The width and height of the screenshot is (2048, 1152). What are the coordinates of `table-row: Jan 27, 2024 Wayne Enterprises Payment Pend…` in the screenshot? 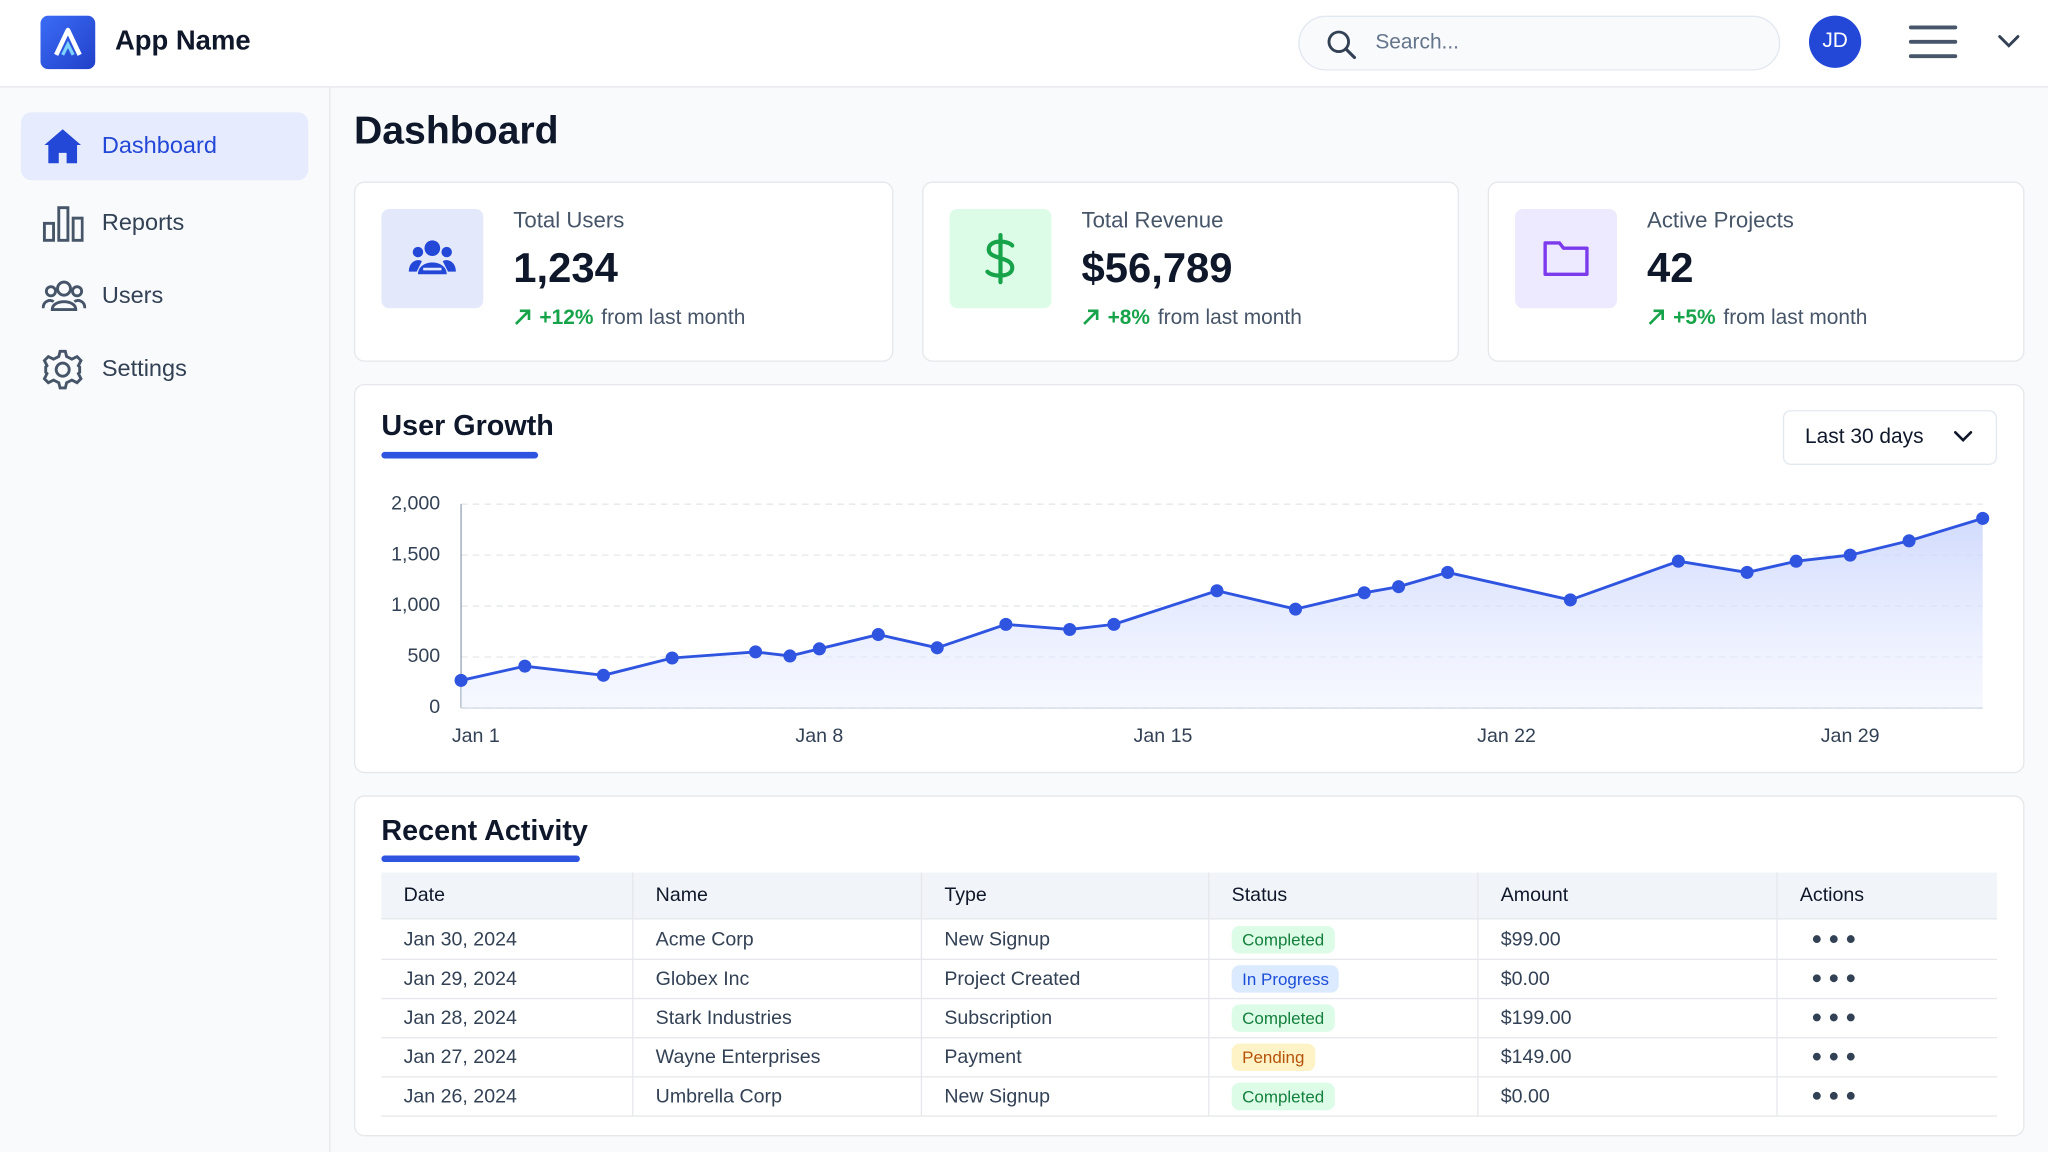 It's located at (1189, 1057).